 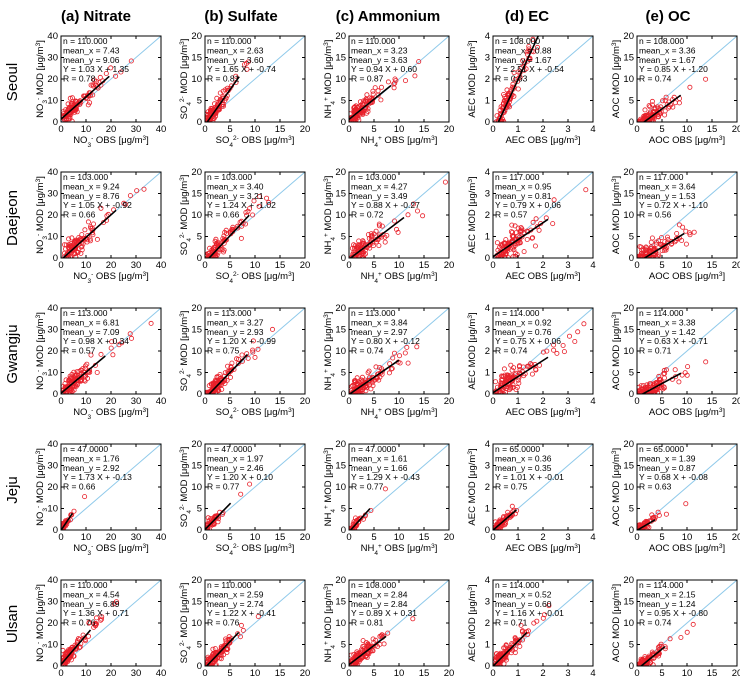 I want to click on stat-fit: Y = 0.75 X + 0.06, so click(x=528, y=341).